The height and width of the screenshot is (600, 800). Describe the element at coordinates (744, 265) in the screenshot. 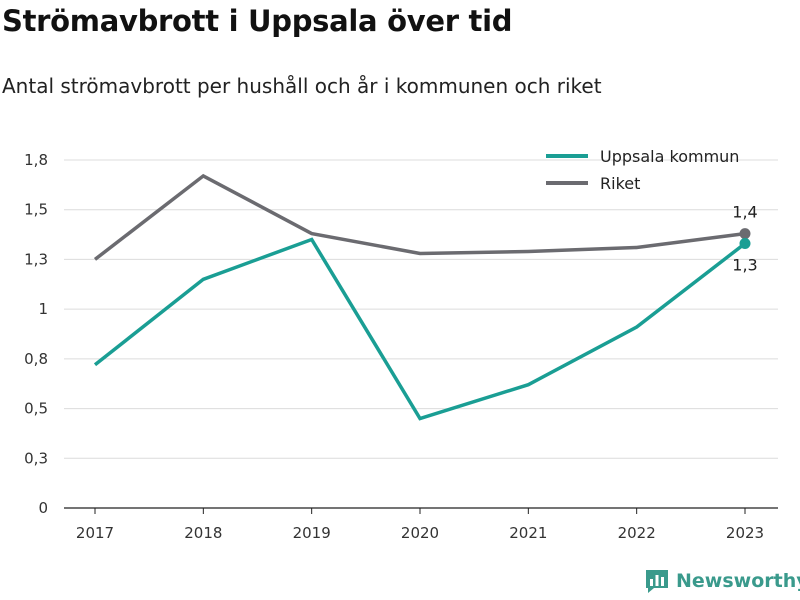

I see `data-label: 1,3` at that location.